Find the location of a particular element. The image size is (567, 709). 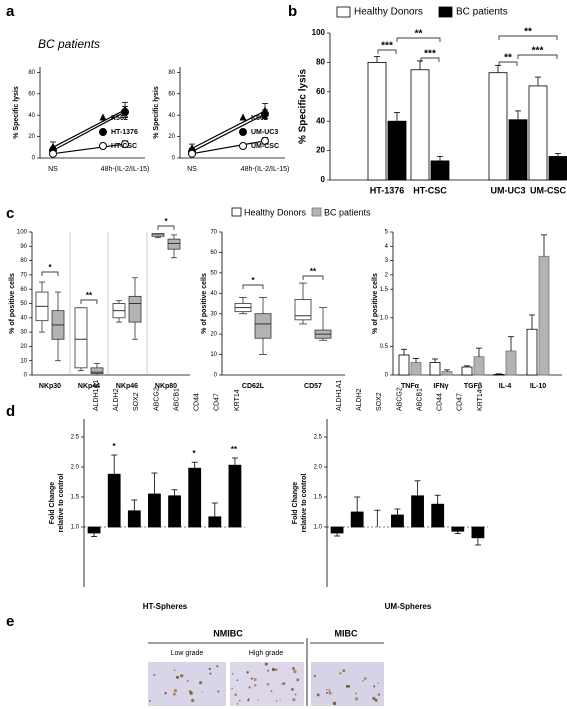

significance-label: *** is located at coordinates (387, 46).